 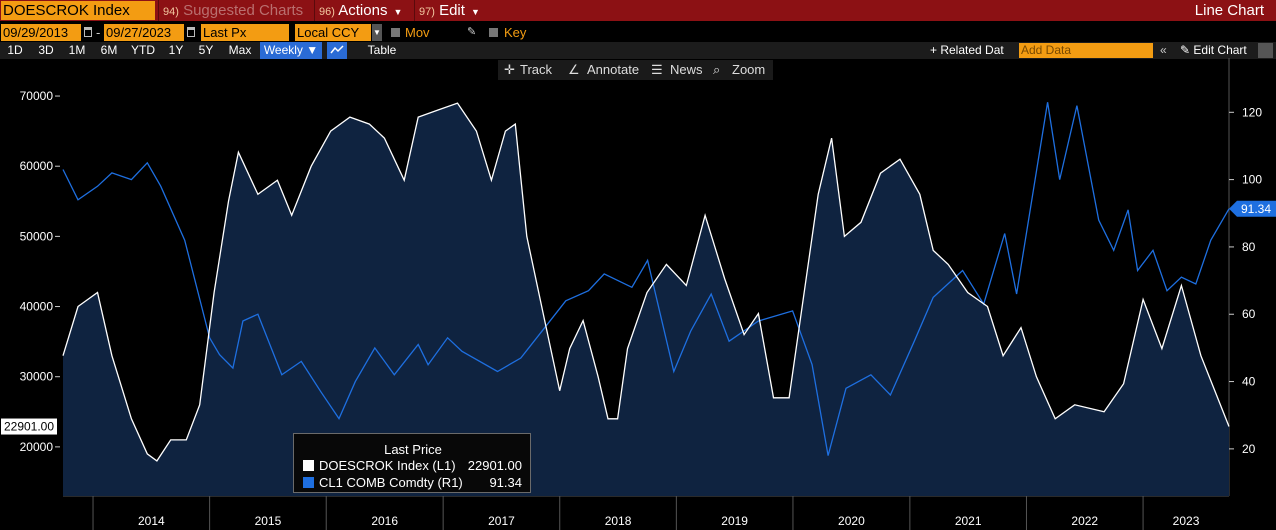 What do you see at coordinates (41, 32) in the screenshot?
I see `start-date-field: 09/29/2013` at bounding box center [41, 32].